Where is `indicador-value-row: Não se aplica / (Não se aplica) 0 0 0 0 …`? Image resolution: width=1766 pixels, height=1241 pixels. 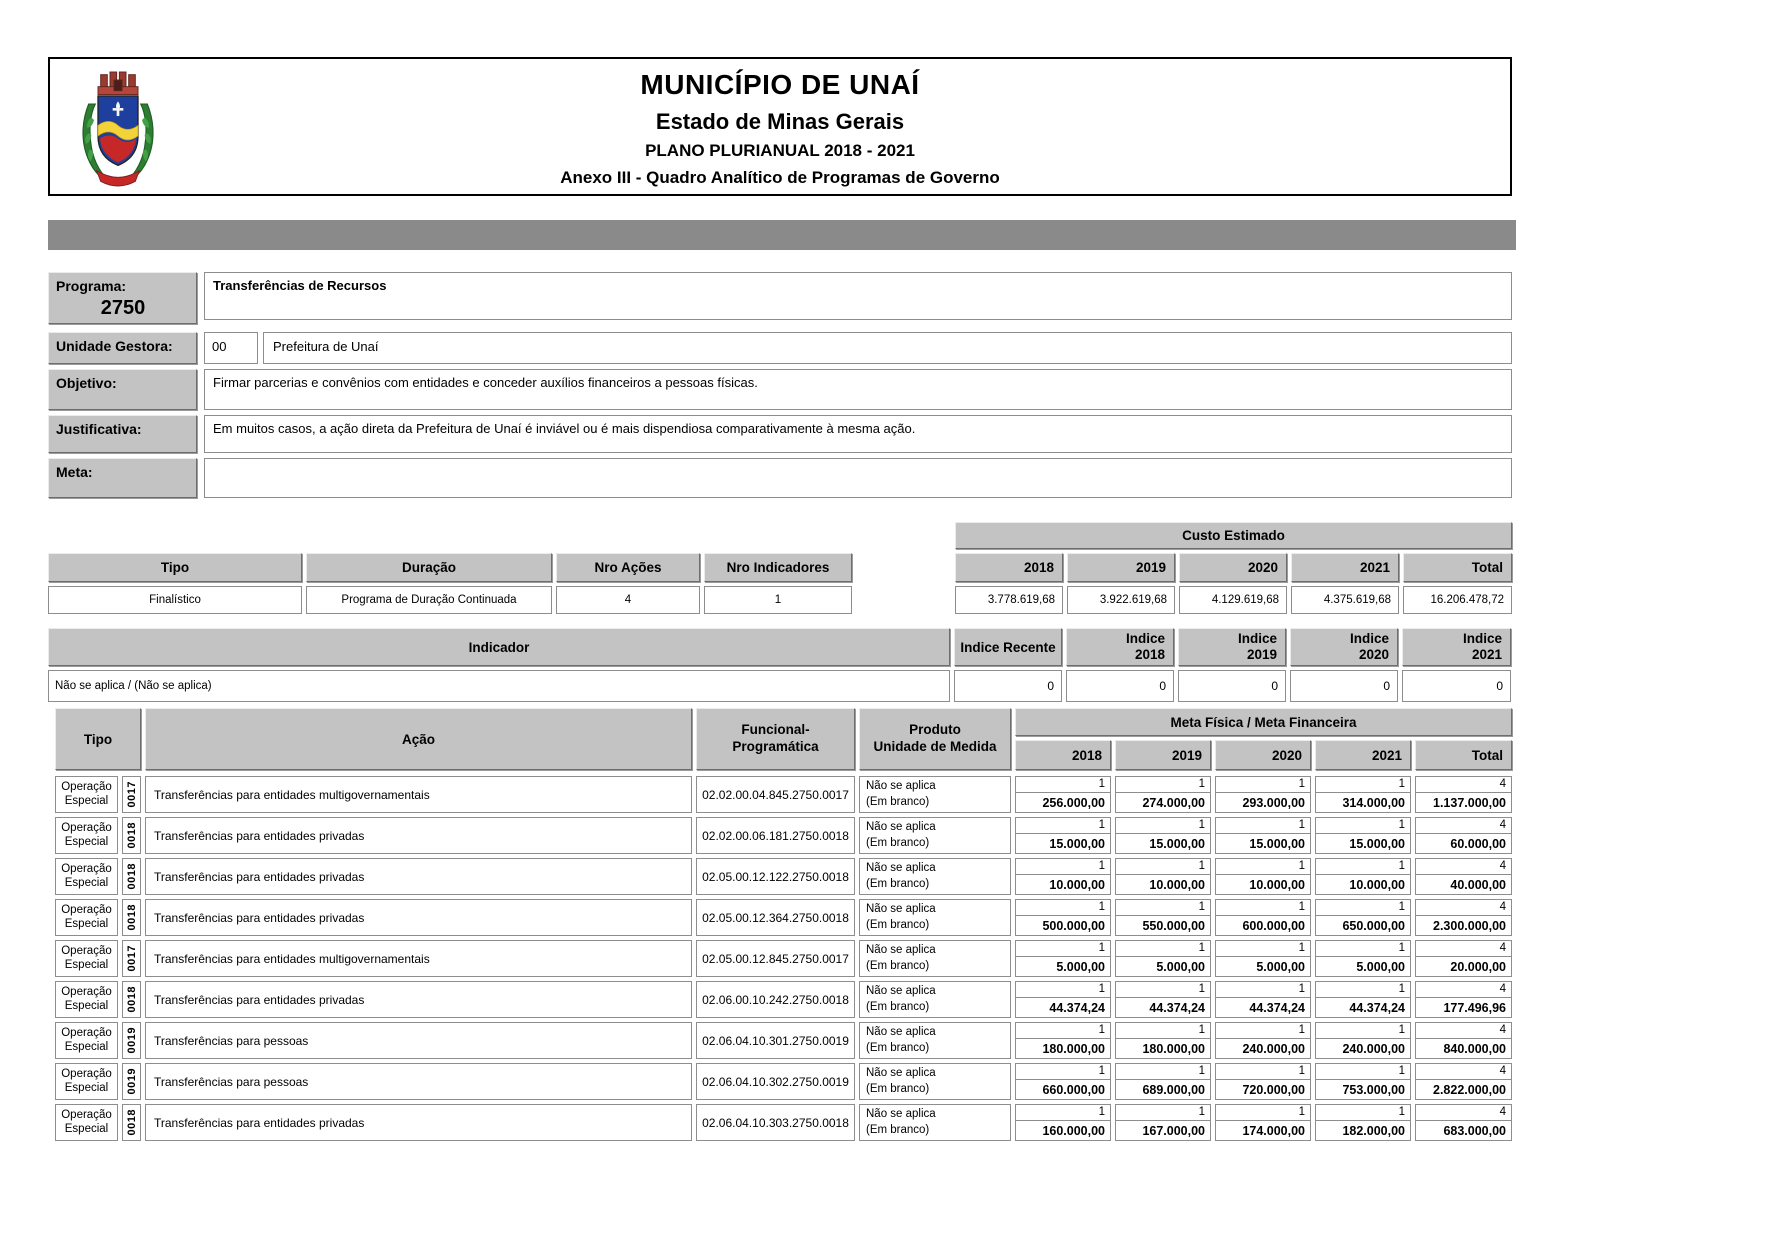 indicador-value-row: Não se aplica / (Não se aplica) 0 0 0 0 … is located at coordinates (780, 686).